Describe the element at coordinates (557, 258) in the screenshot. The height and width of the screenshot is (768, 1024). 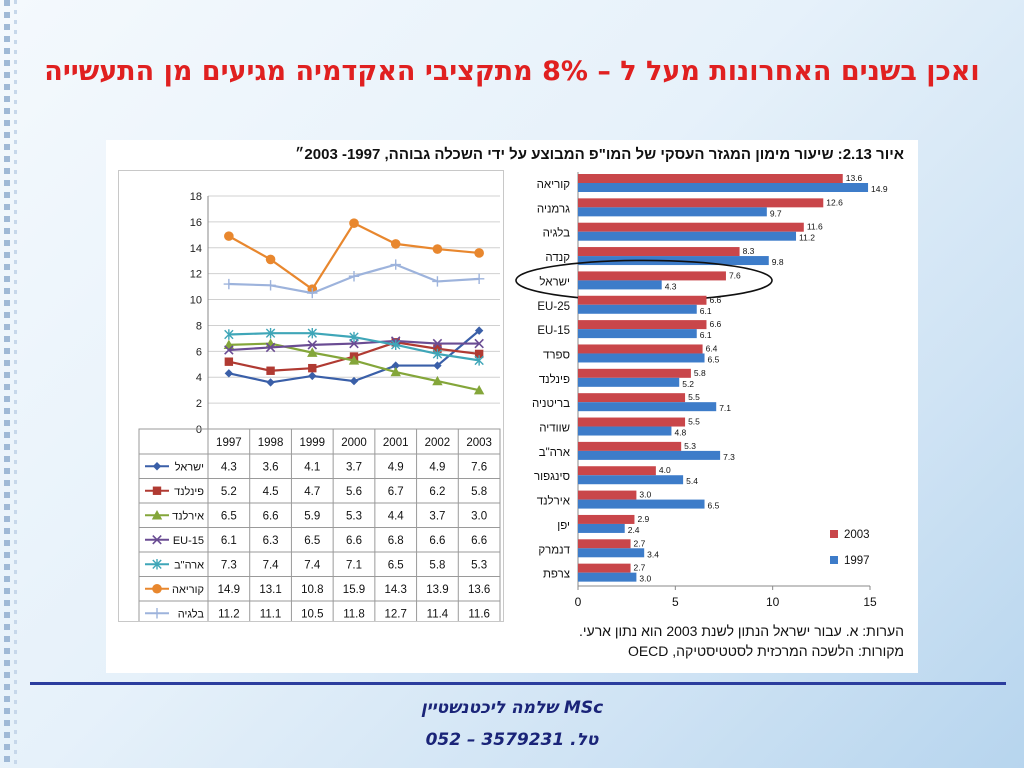
I see `category-label: קנדה` at that location.